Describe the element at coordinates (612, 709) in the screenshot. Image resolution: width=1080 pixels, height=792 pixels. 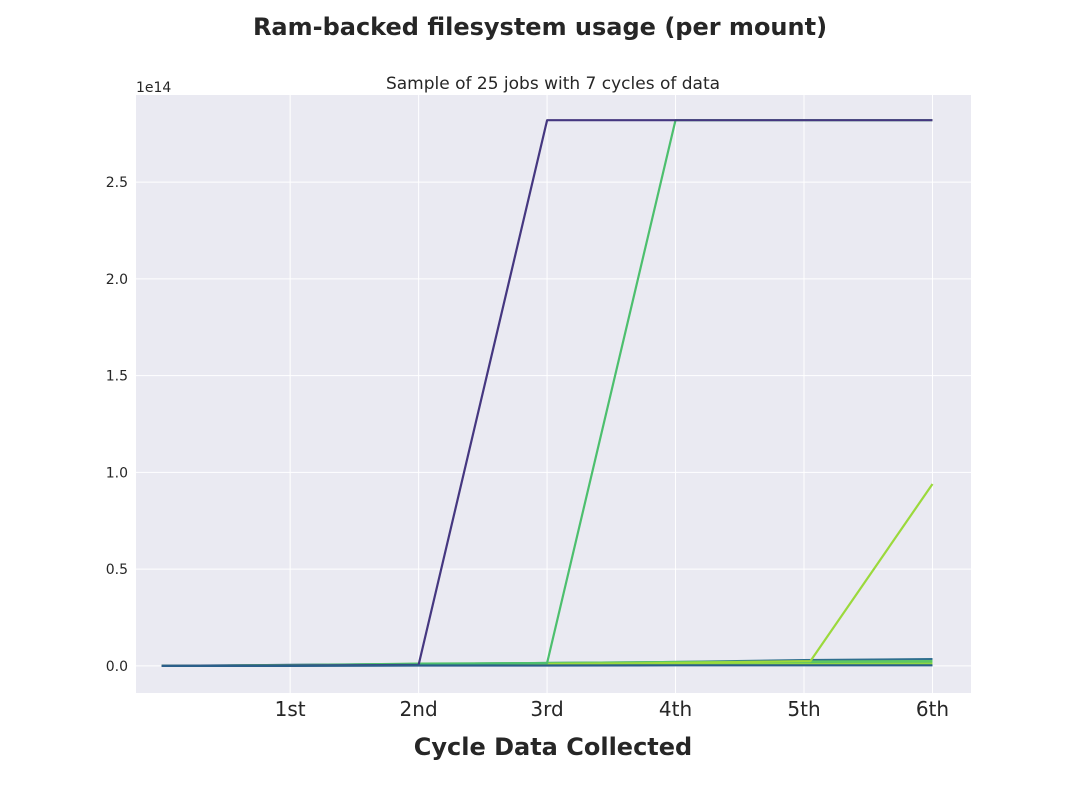
I see `x-axis-ticks: 1st 2nd 3rd 4th 5th 6th` at that location.